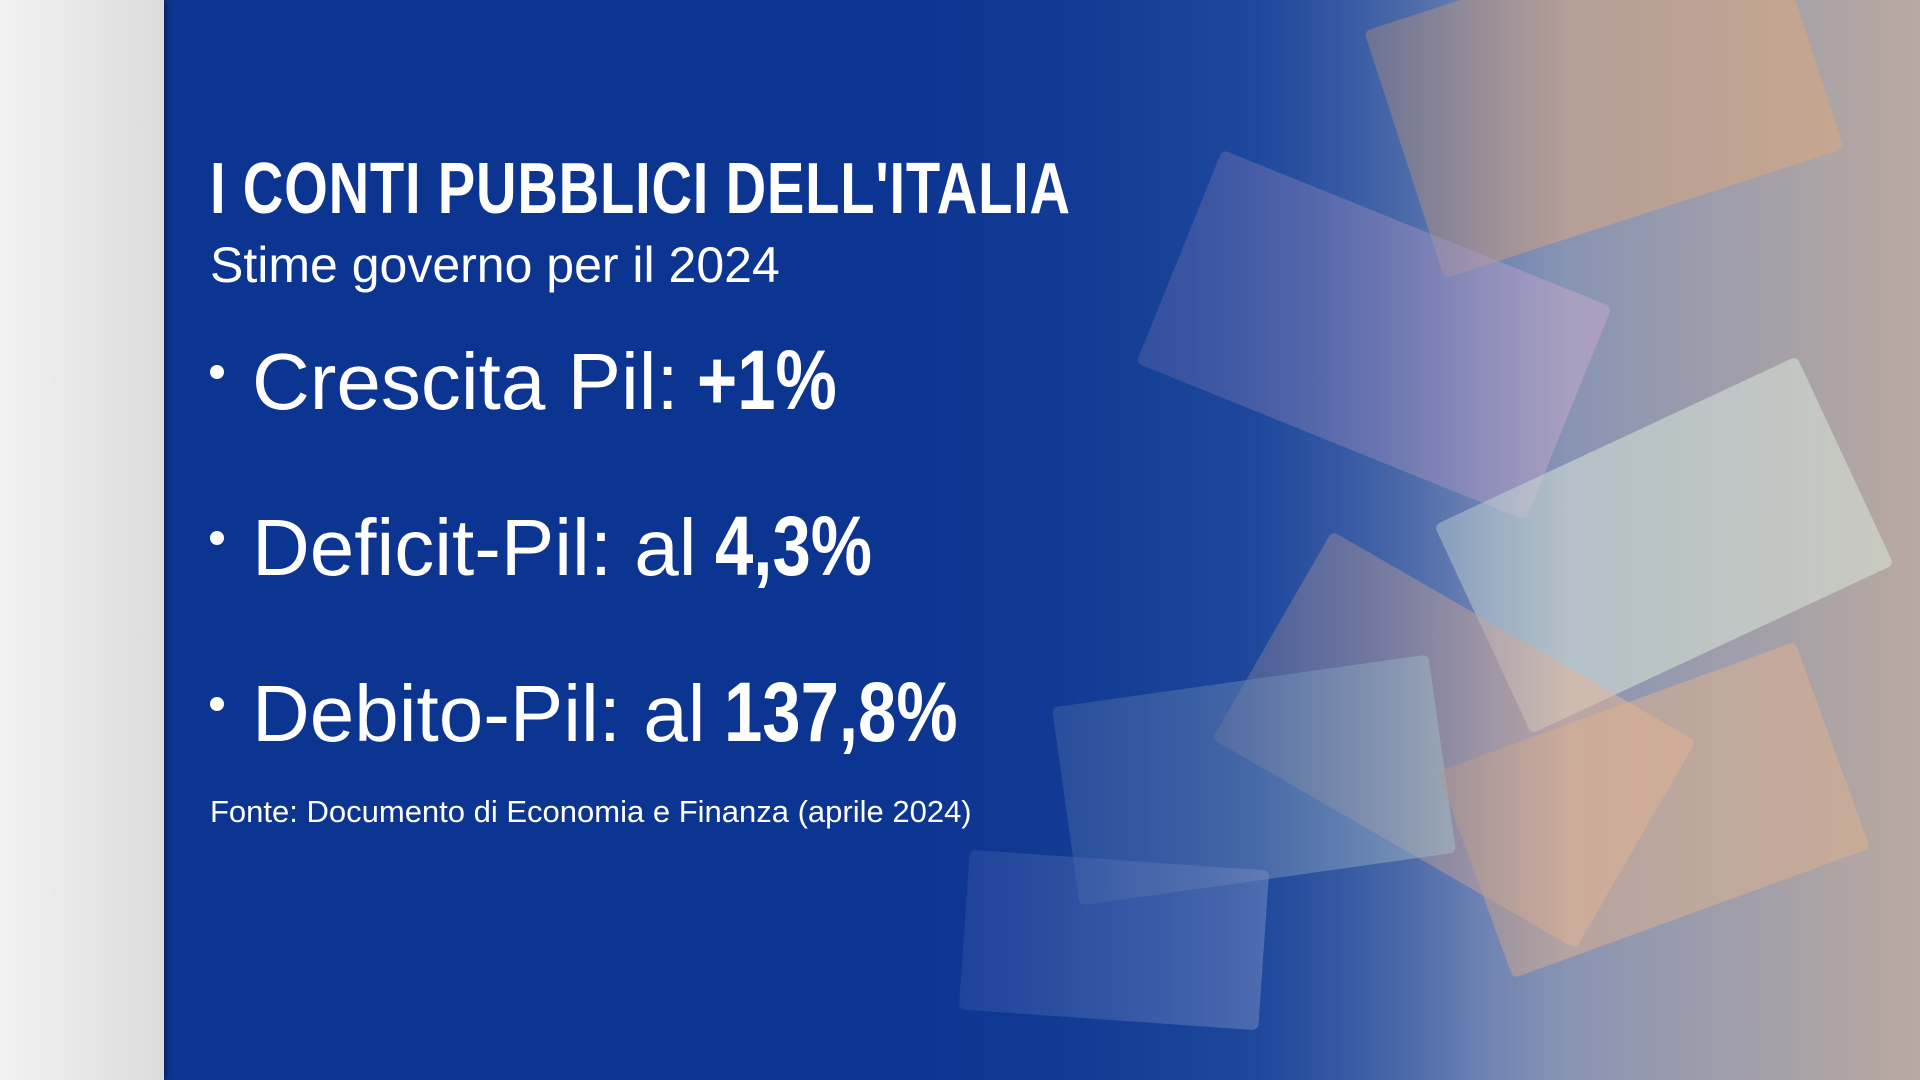  What do you see at coordinates (766, 380) in the screenshot?
I see `bullet-value: +1%` at bounding box center [766, 380].